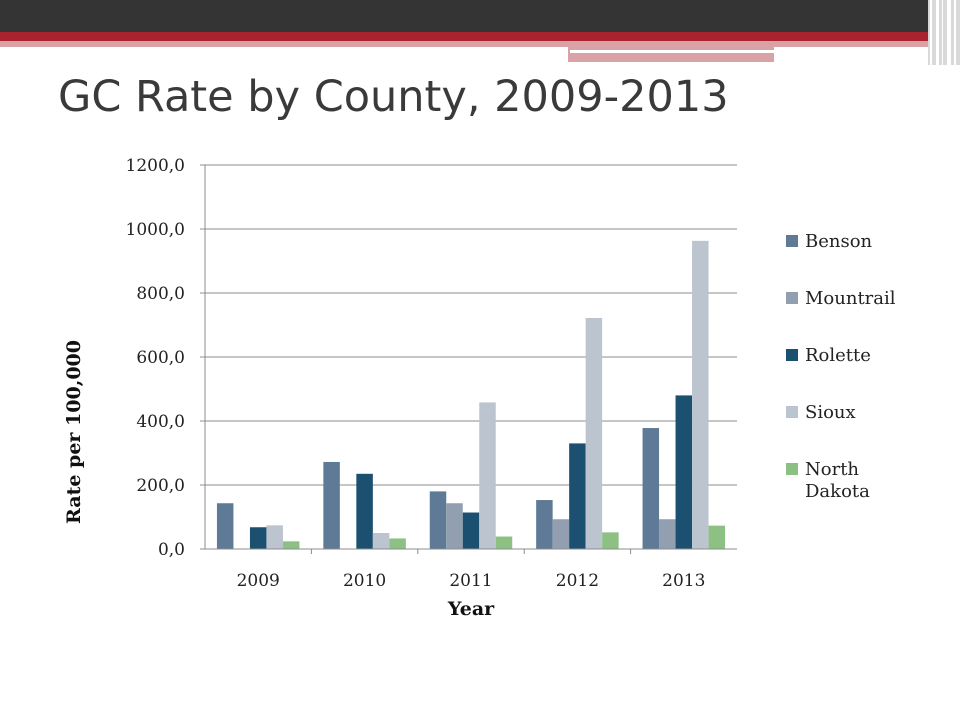  Describe the element at coordinates (577, 581) in the screenshot. I see `x-tick-label: 2012` at that location.